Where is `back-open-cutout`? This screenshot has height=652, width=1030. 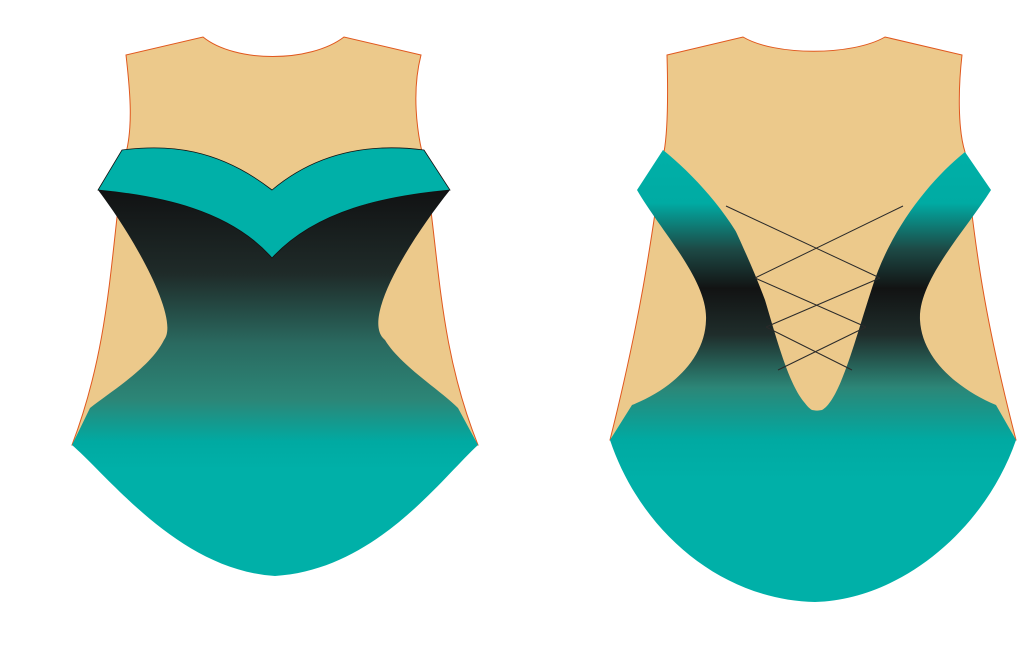
back-open-cutout is located at coordinates (813, 307).